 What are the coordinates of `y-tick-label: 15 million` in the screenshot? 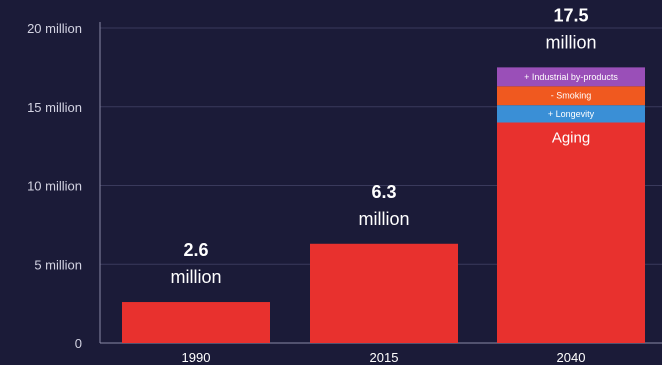 It's located at (54, 107).